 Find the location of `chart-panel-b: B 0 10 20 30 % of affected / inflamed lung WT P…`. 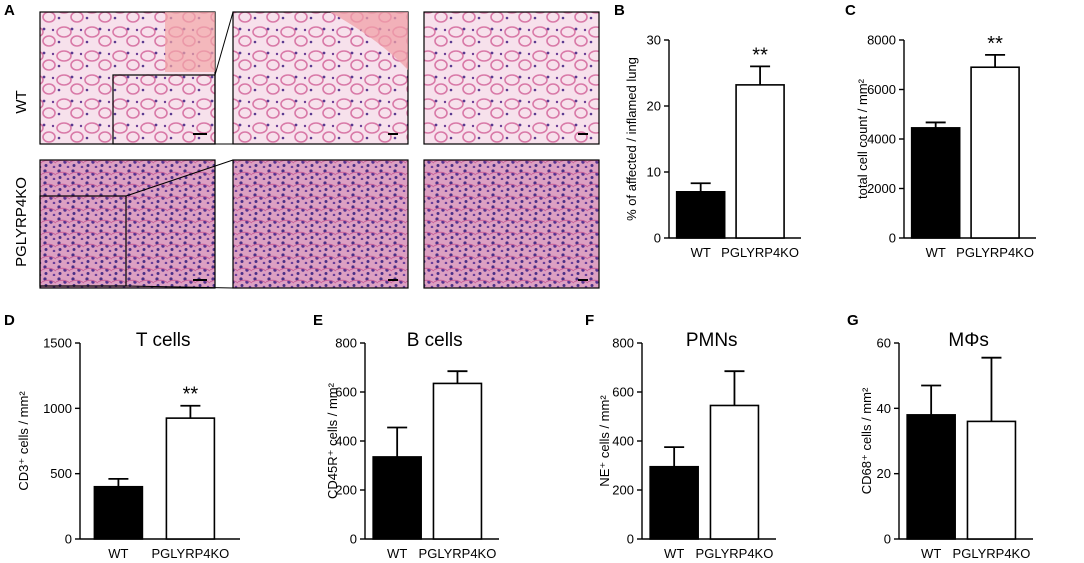

chart-panel-b: B 0 10 20 30 % of affected / inflamed lung WT P… is located at coordinates (707, 131).